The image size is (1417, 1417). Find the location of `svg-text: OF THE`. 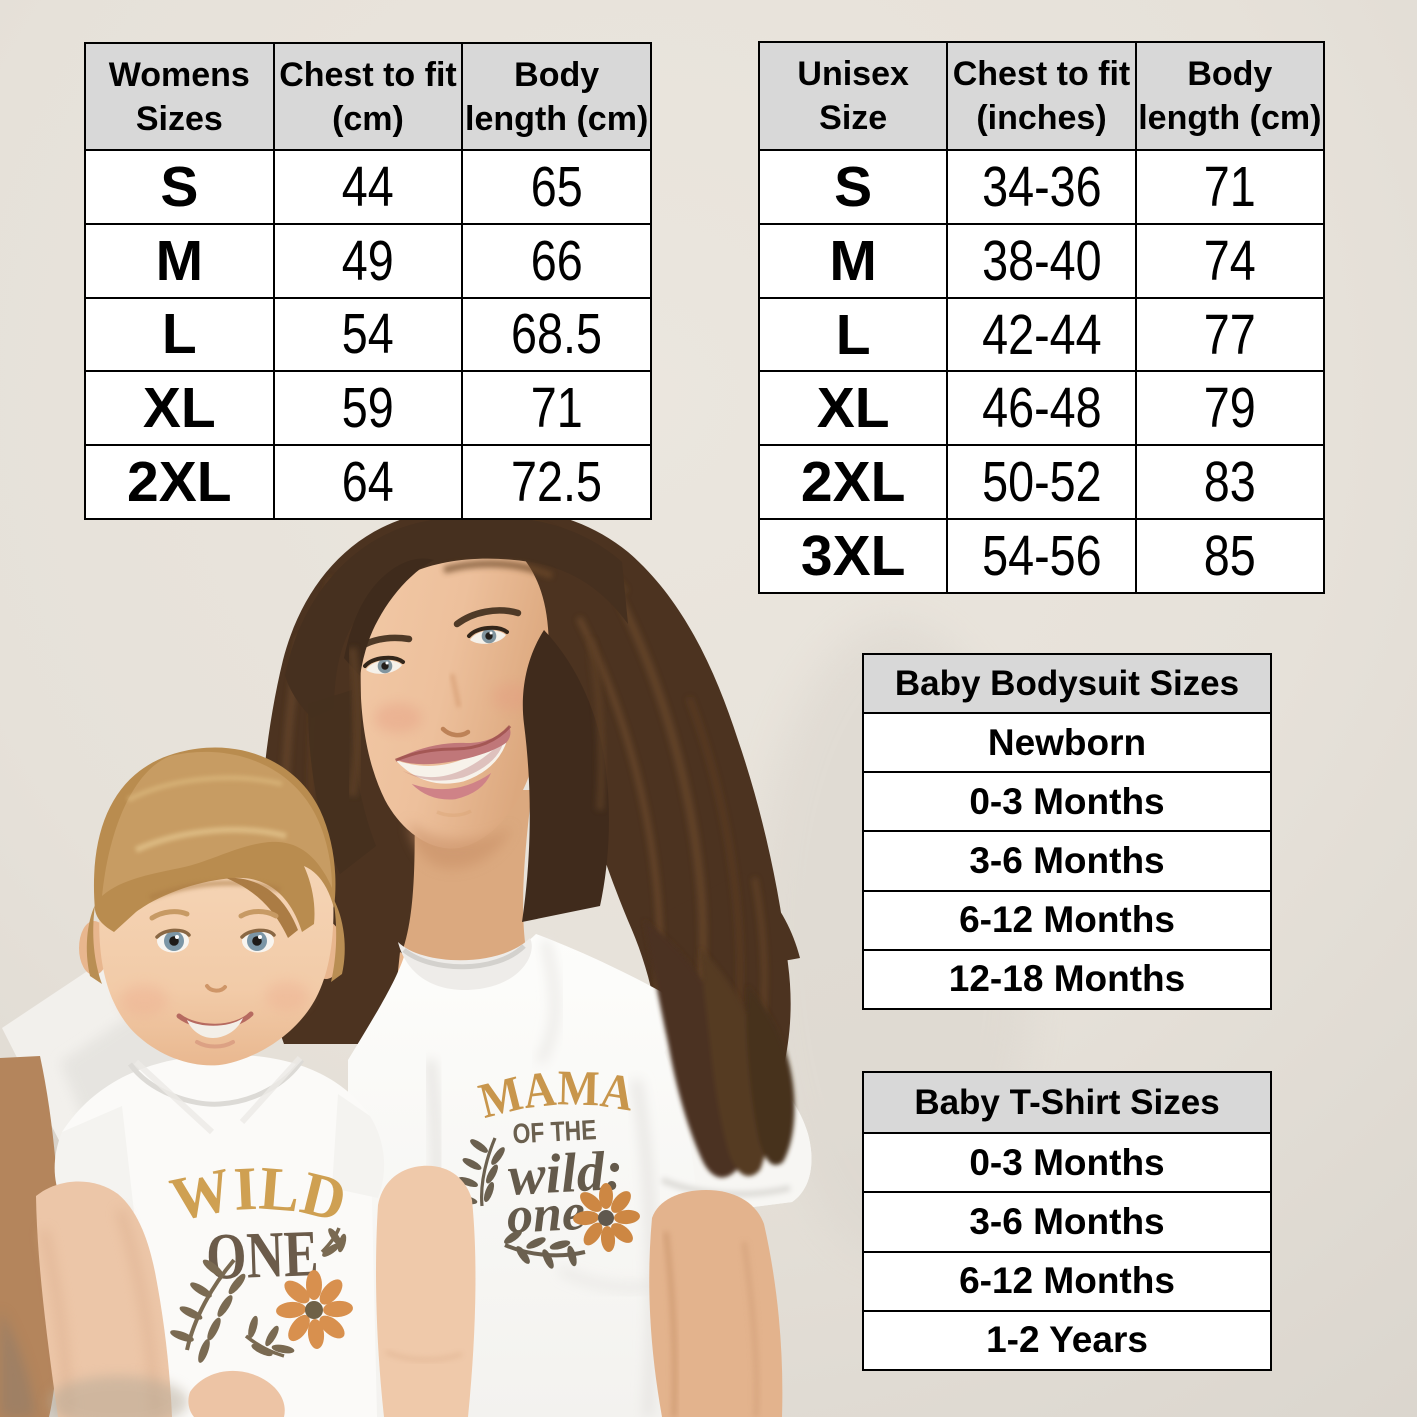

svg-text: OF THE is located at coordinates (555, 1131).